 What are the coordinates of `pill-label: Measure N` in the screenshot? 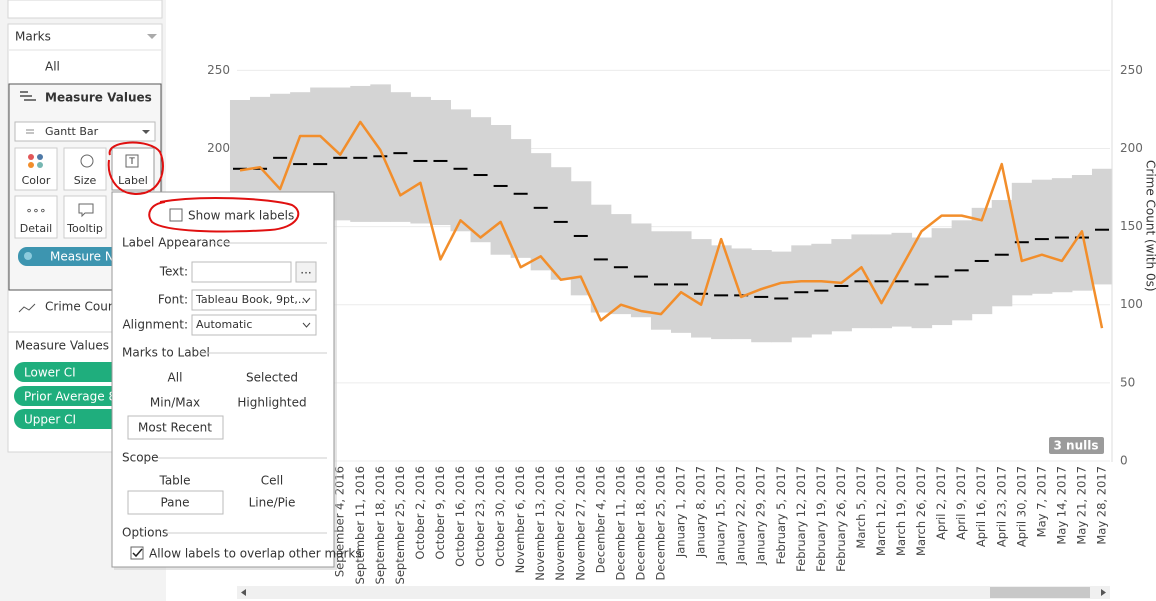 It's located at (82, 257).